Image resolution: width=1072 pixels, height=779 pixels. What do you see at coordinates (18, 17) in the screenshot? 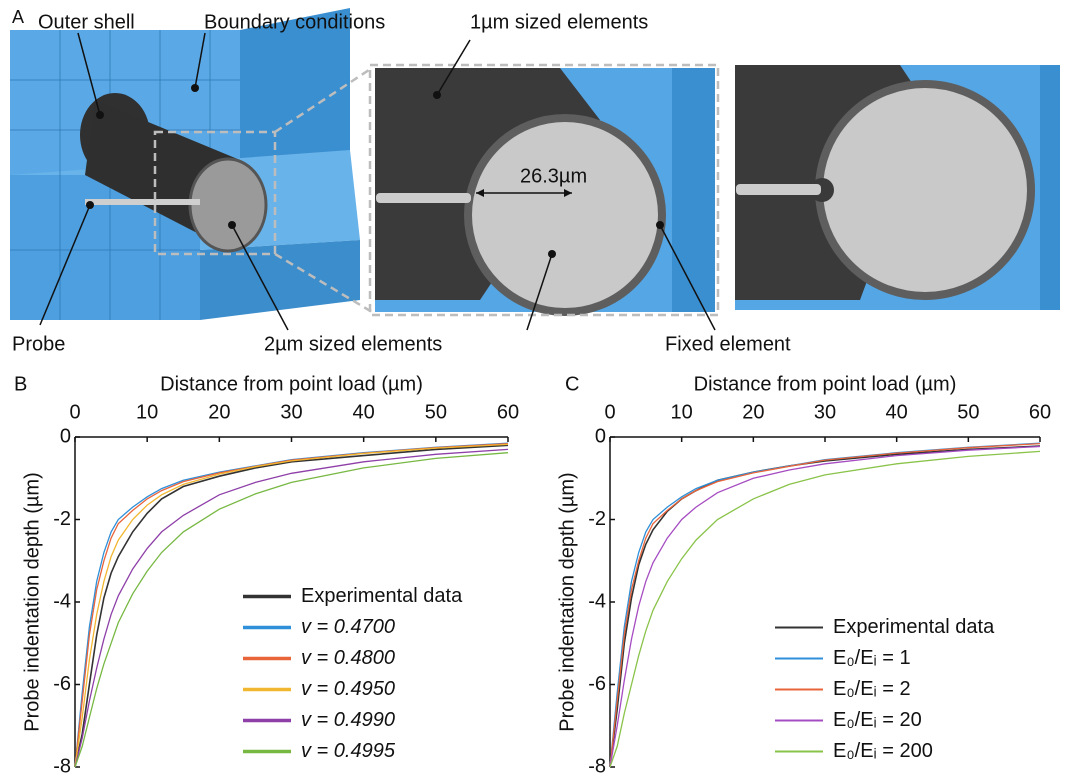
I see `panel-label: A` at bounding box center [18, 17].